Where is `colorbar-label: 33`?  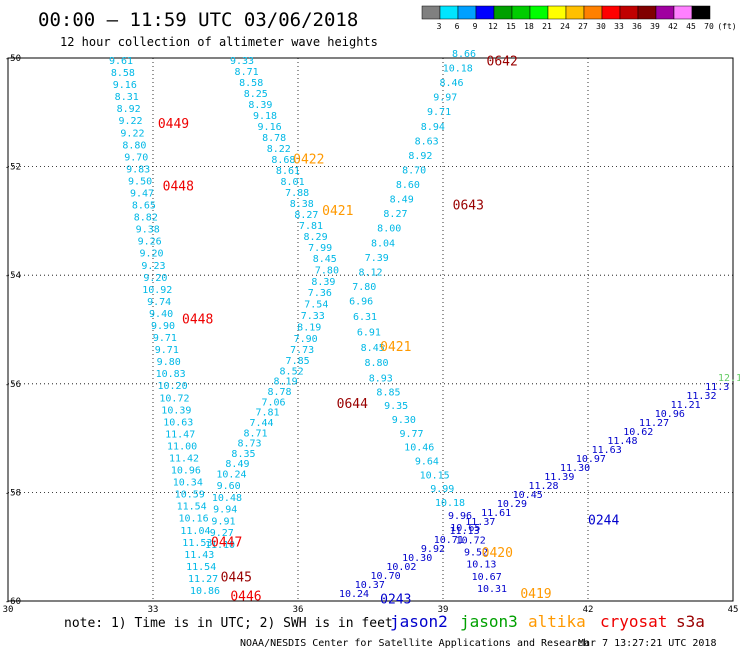
colorbar-label: 33 is located at coordinates (619, 26).